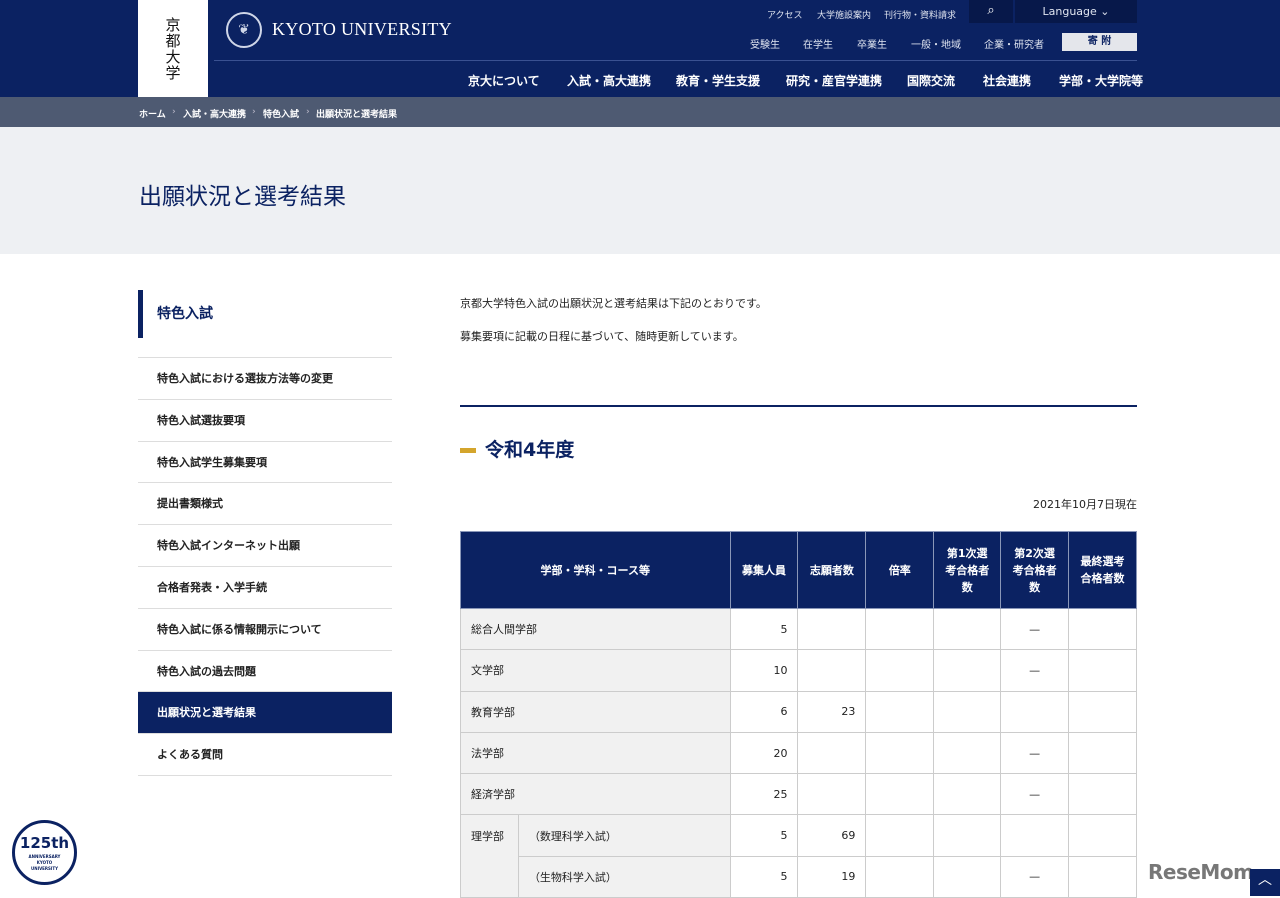 This screenshot has height=898, width=1280. I want to click on audience-link: 受験生, so click(765, 45).